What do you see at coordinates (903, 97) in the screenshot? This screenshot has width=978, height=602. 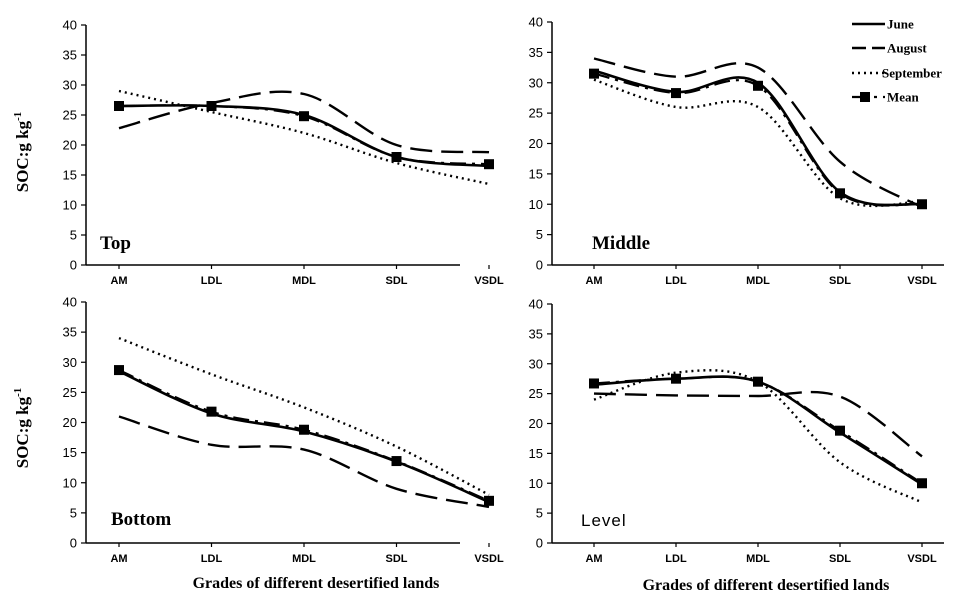 I see `legend-label: Mean` at bounding box center [903, 97].